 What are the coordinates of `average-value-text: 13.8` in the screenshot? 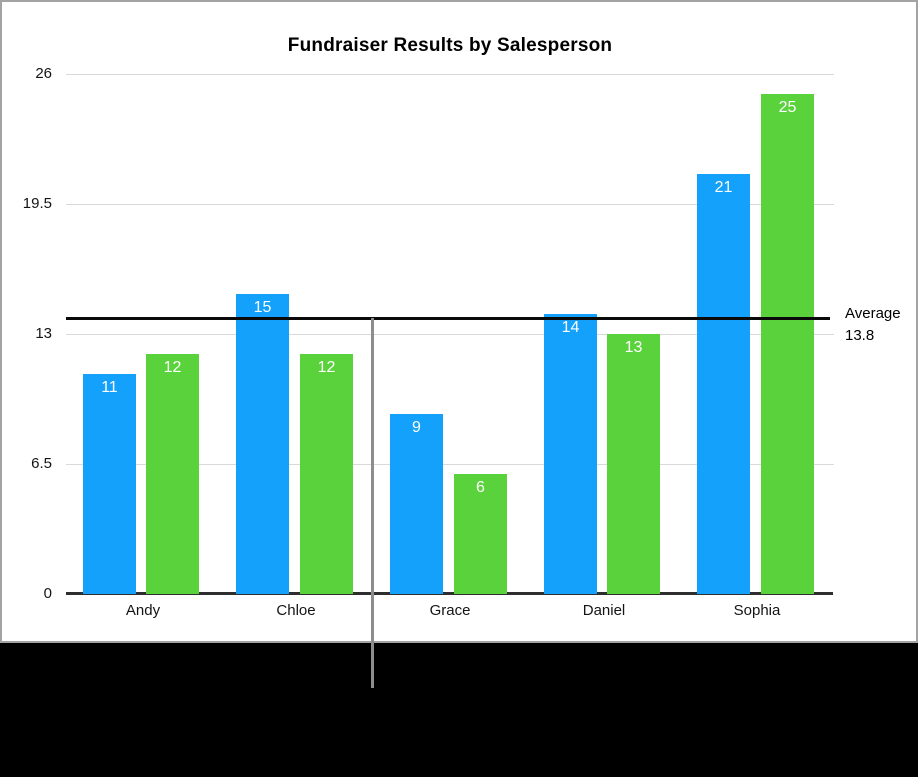 It's located at (860, 335).